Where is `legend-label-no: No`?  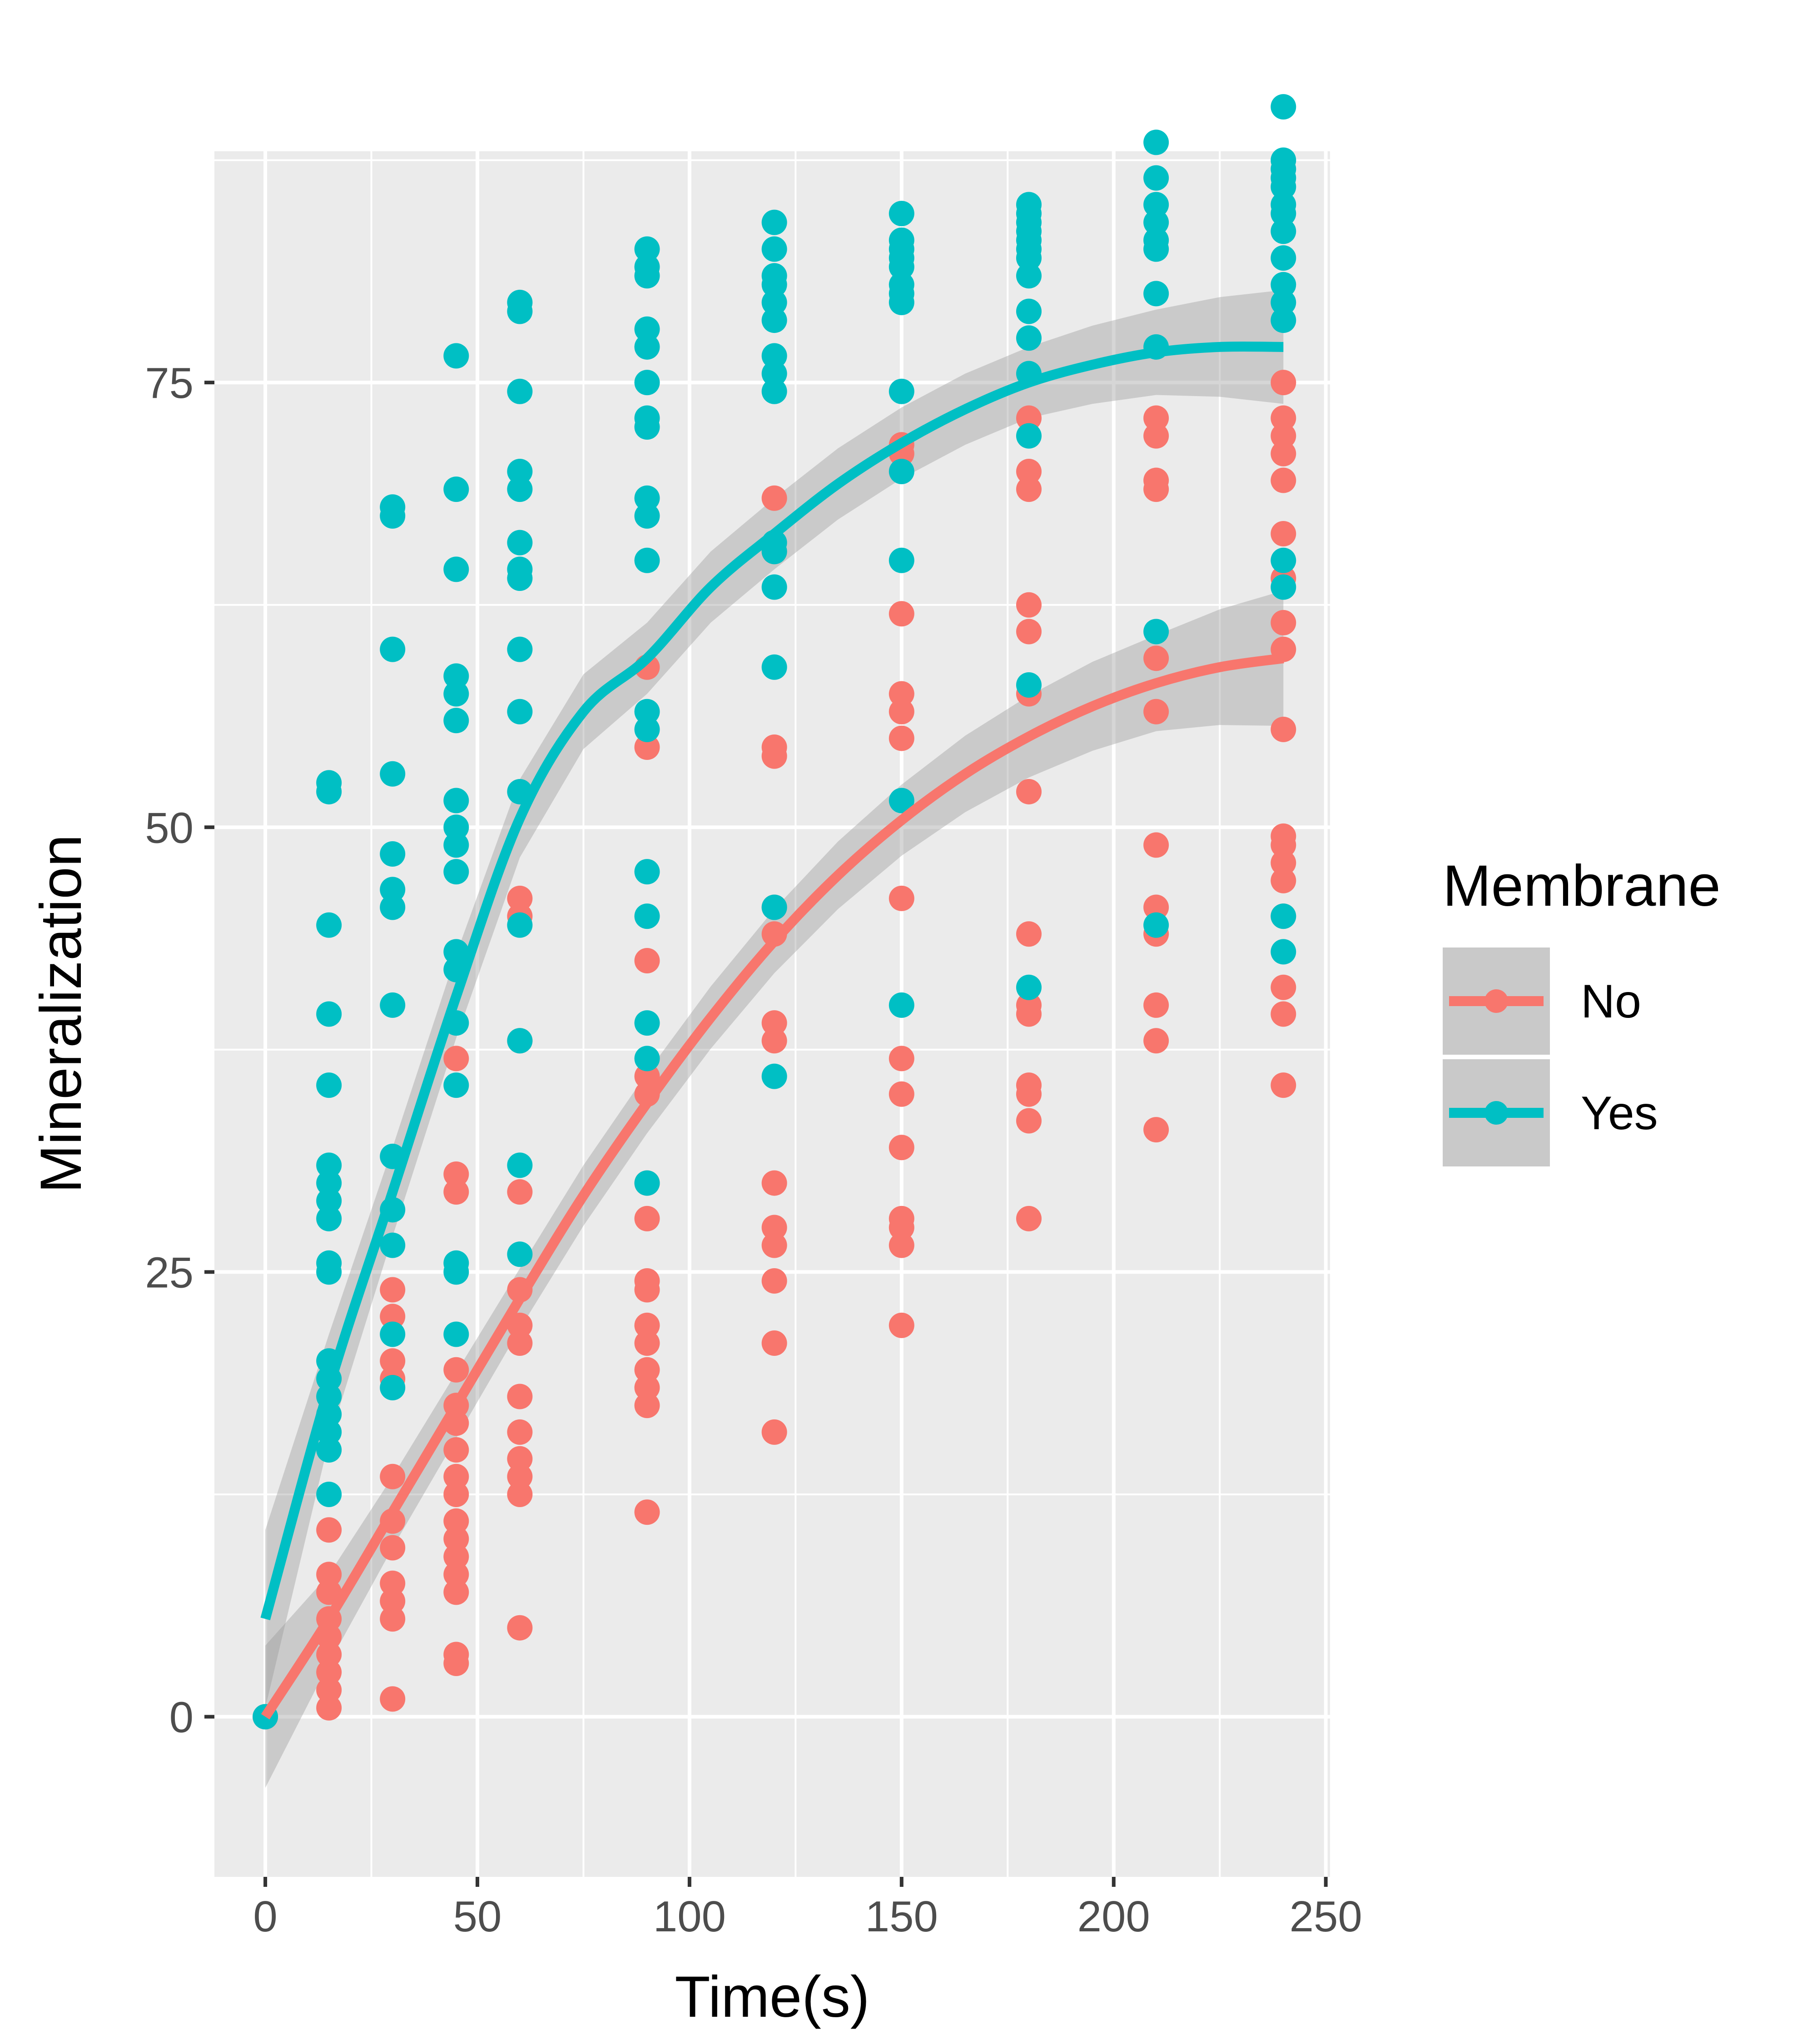 legend-label-no: No is located at coordinates (1611, 1002).